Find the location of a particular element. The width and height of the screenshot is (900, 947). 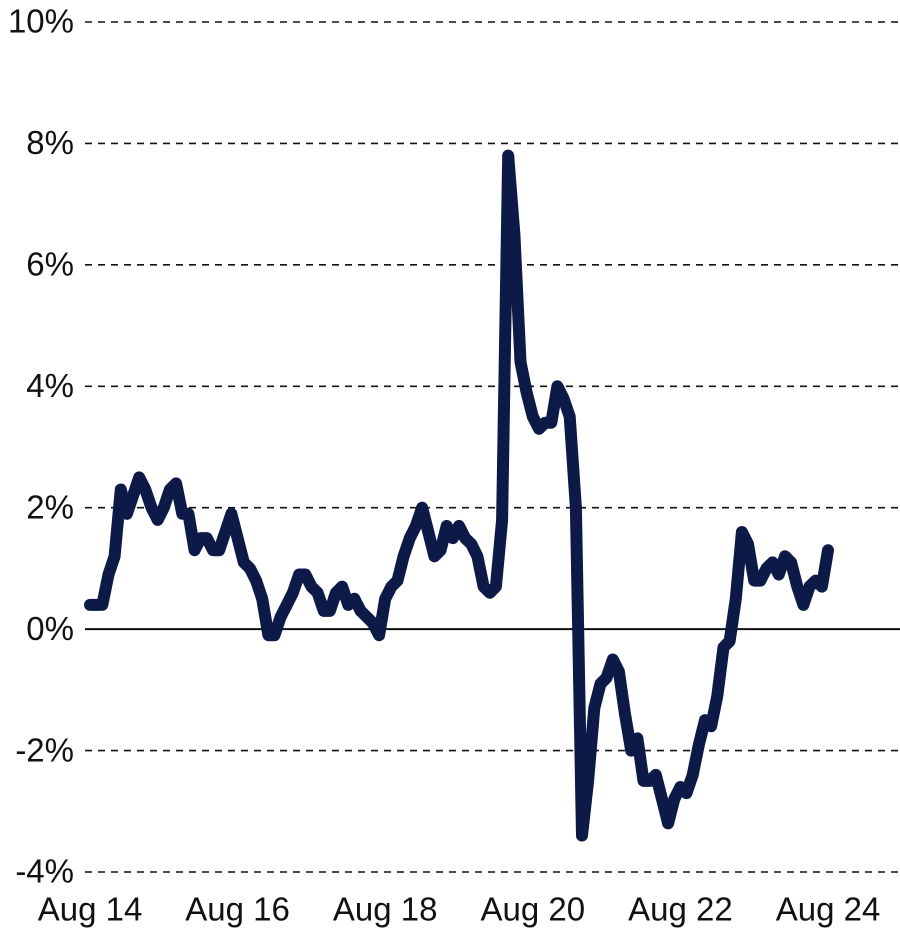

x-tick-label: Aug 16 is located at coordinates (237, 909).